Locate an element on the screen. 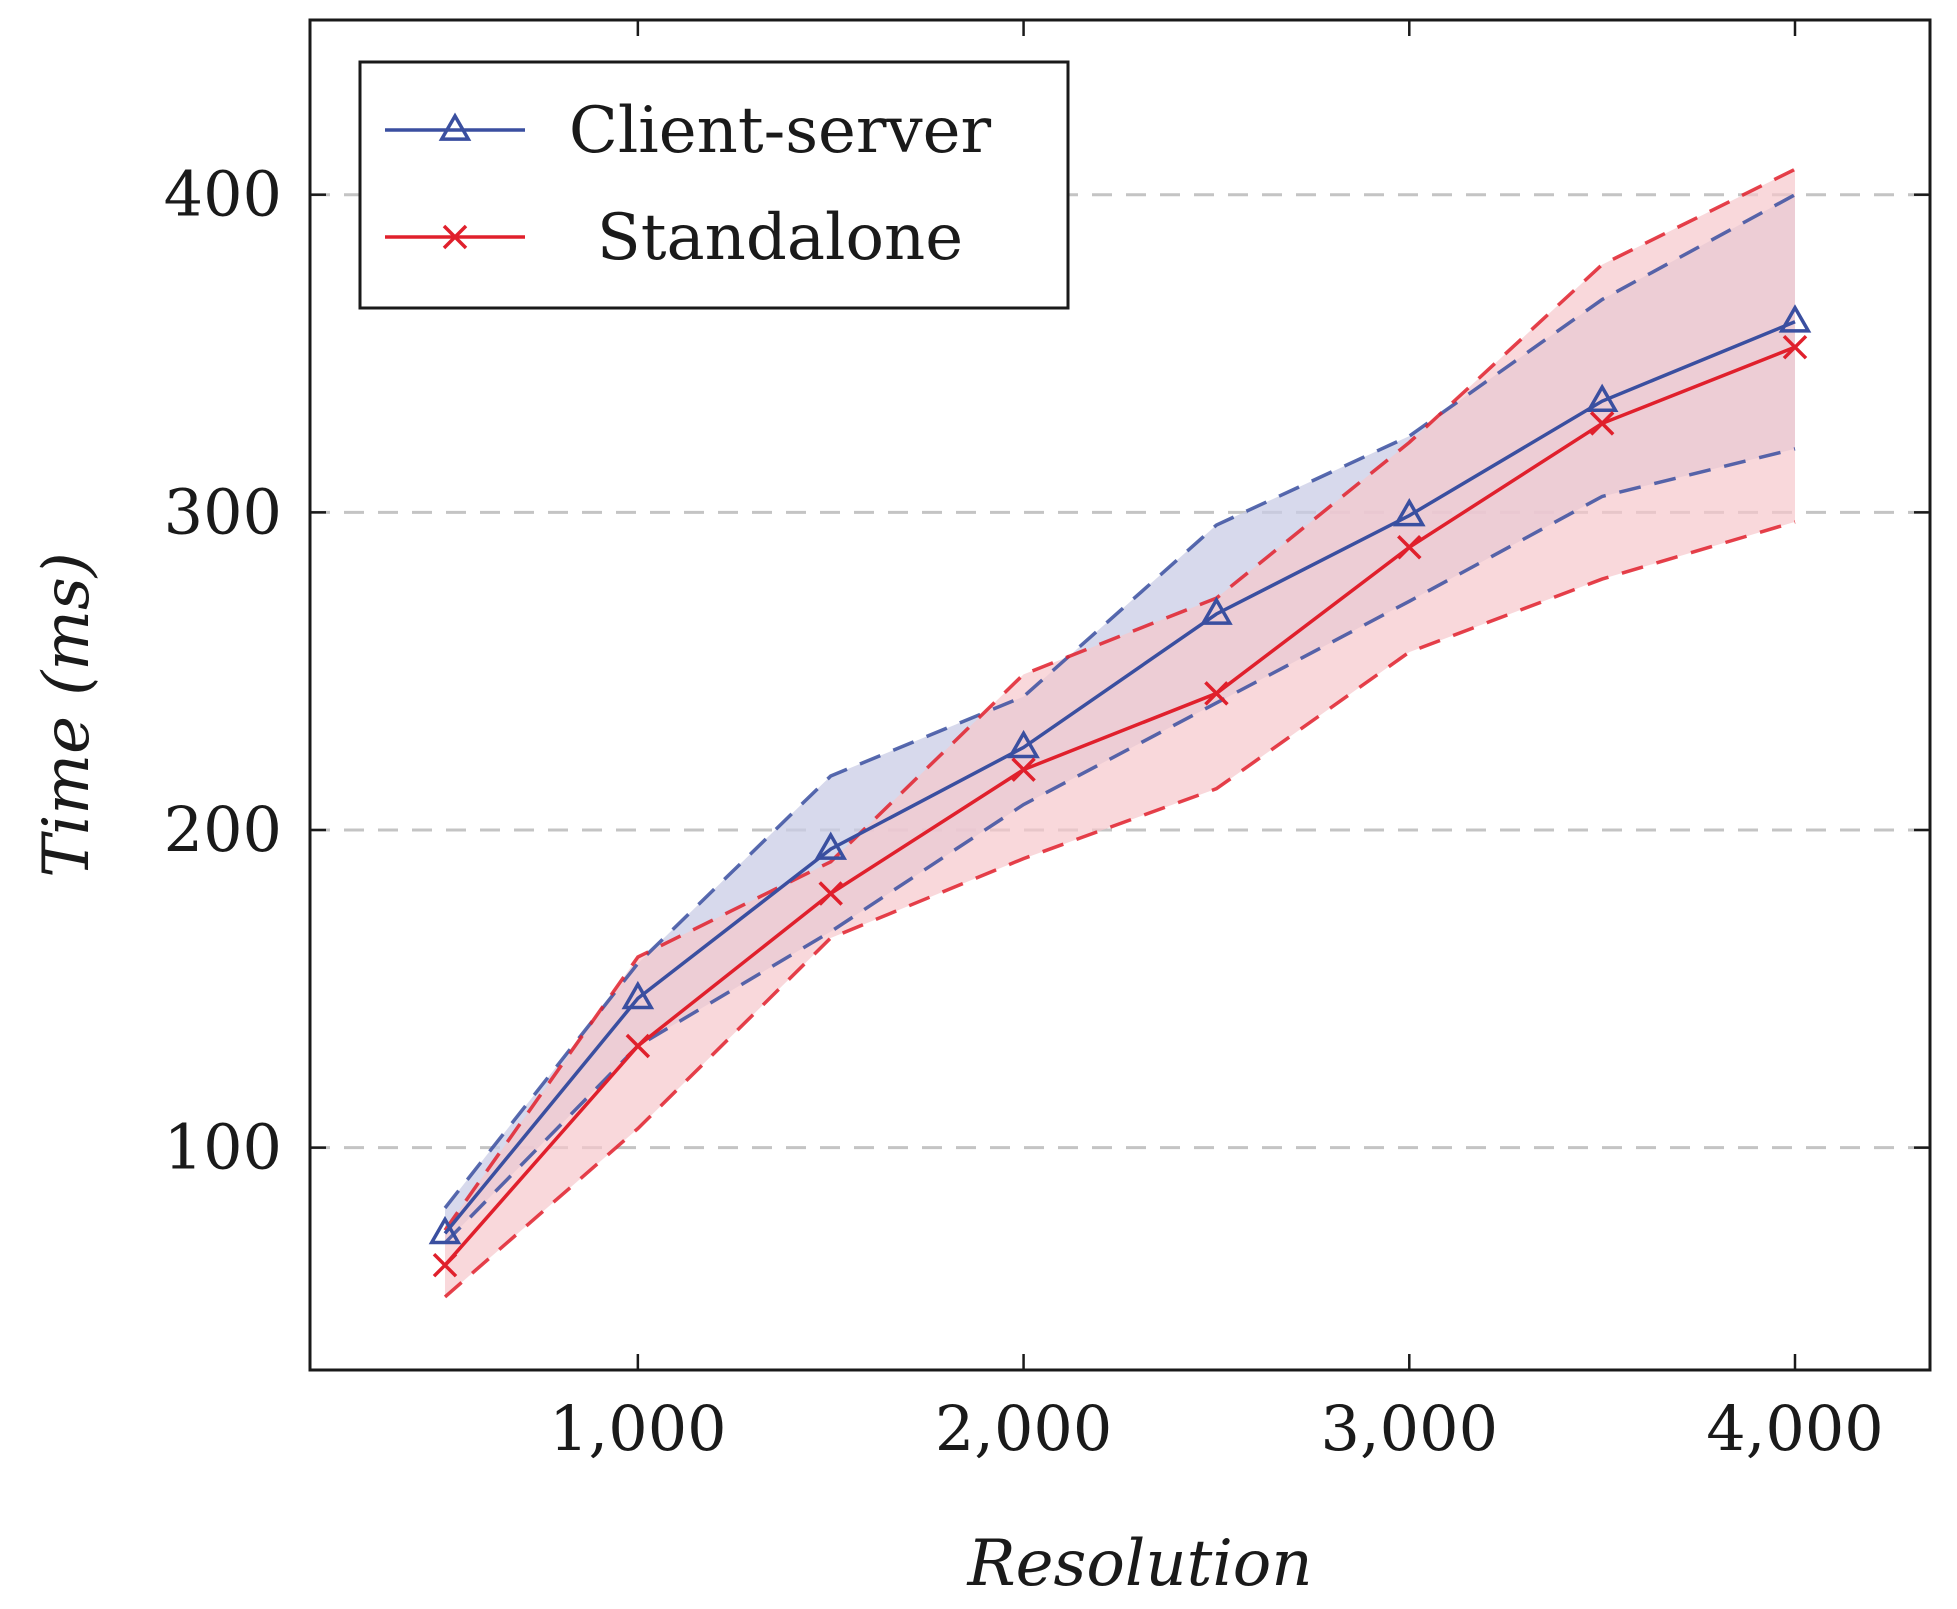  x-tick-label: 3,000 is located at coordinates (1410, 1428).